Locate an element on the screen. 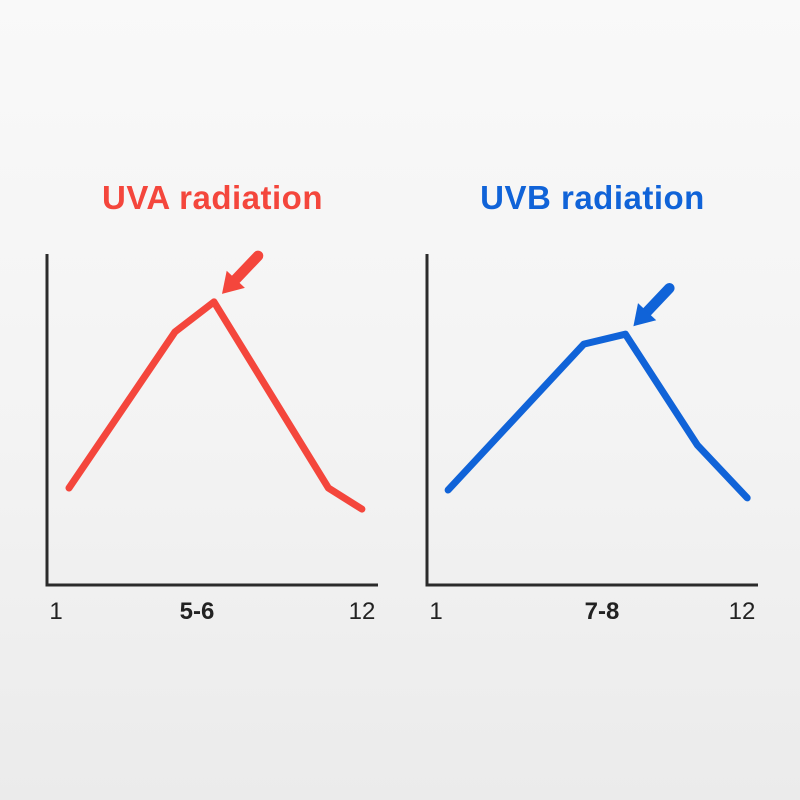 This screenshot has width=800, height=800. uvb-data-line is located at coordinates (597, 416).